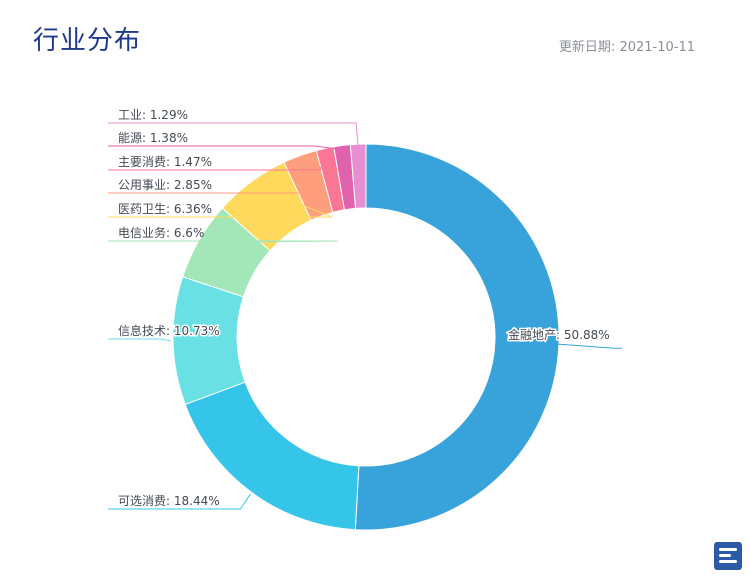  I want to click on logo-icon, so click(728, 556).